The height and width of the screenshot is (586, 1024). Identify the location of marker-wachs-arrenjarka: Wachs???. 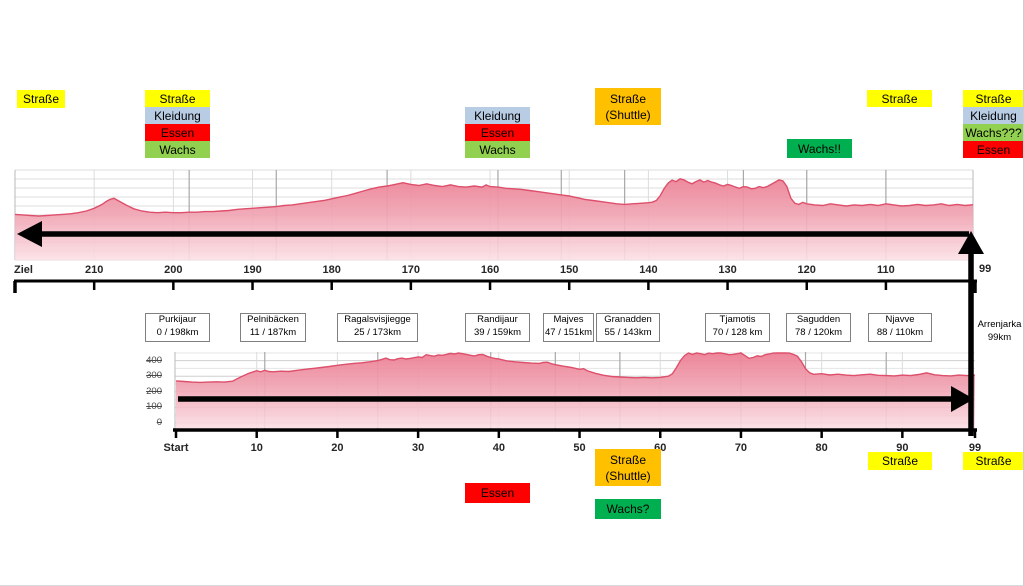
(993, 132).